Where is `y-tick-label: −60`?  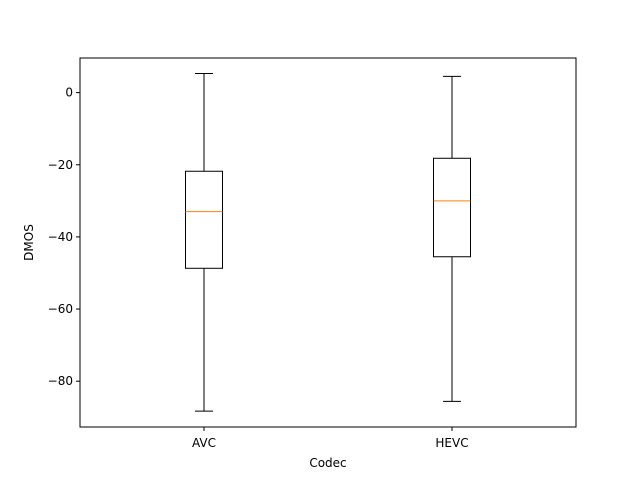
y-tick-label: −60 is located at coordinates (60, 309).